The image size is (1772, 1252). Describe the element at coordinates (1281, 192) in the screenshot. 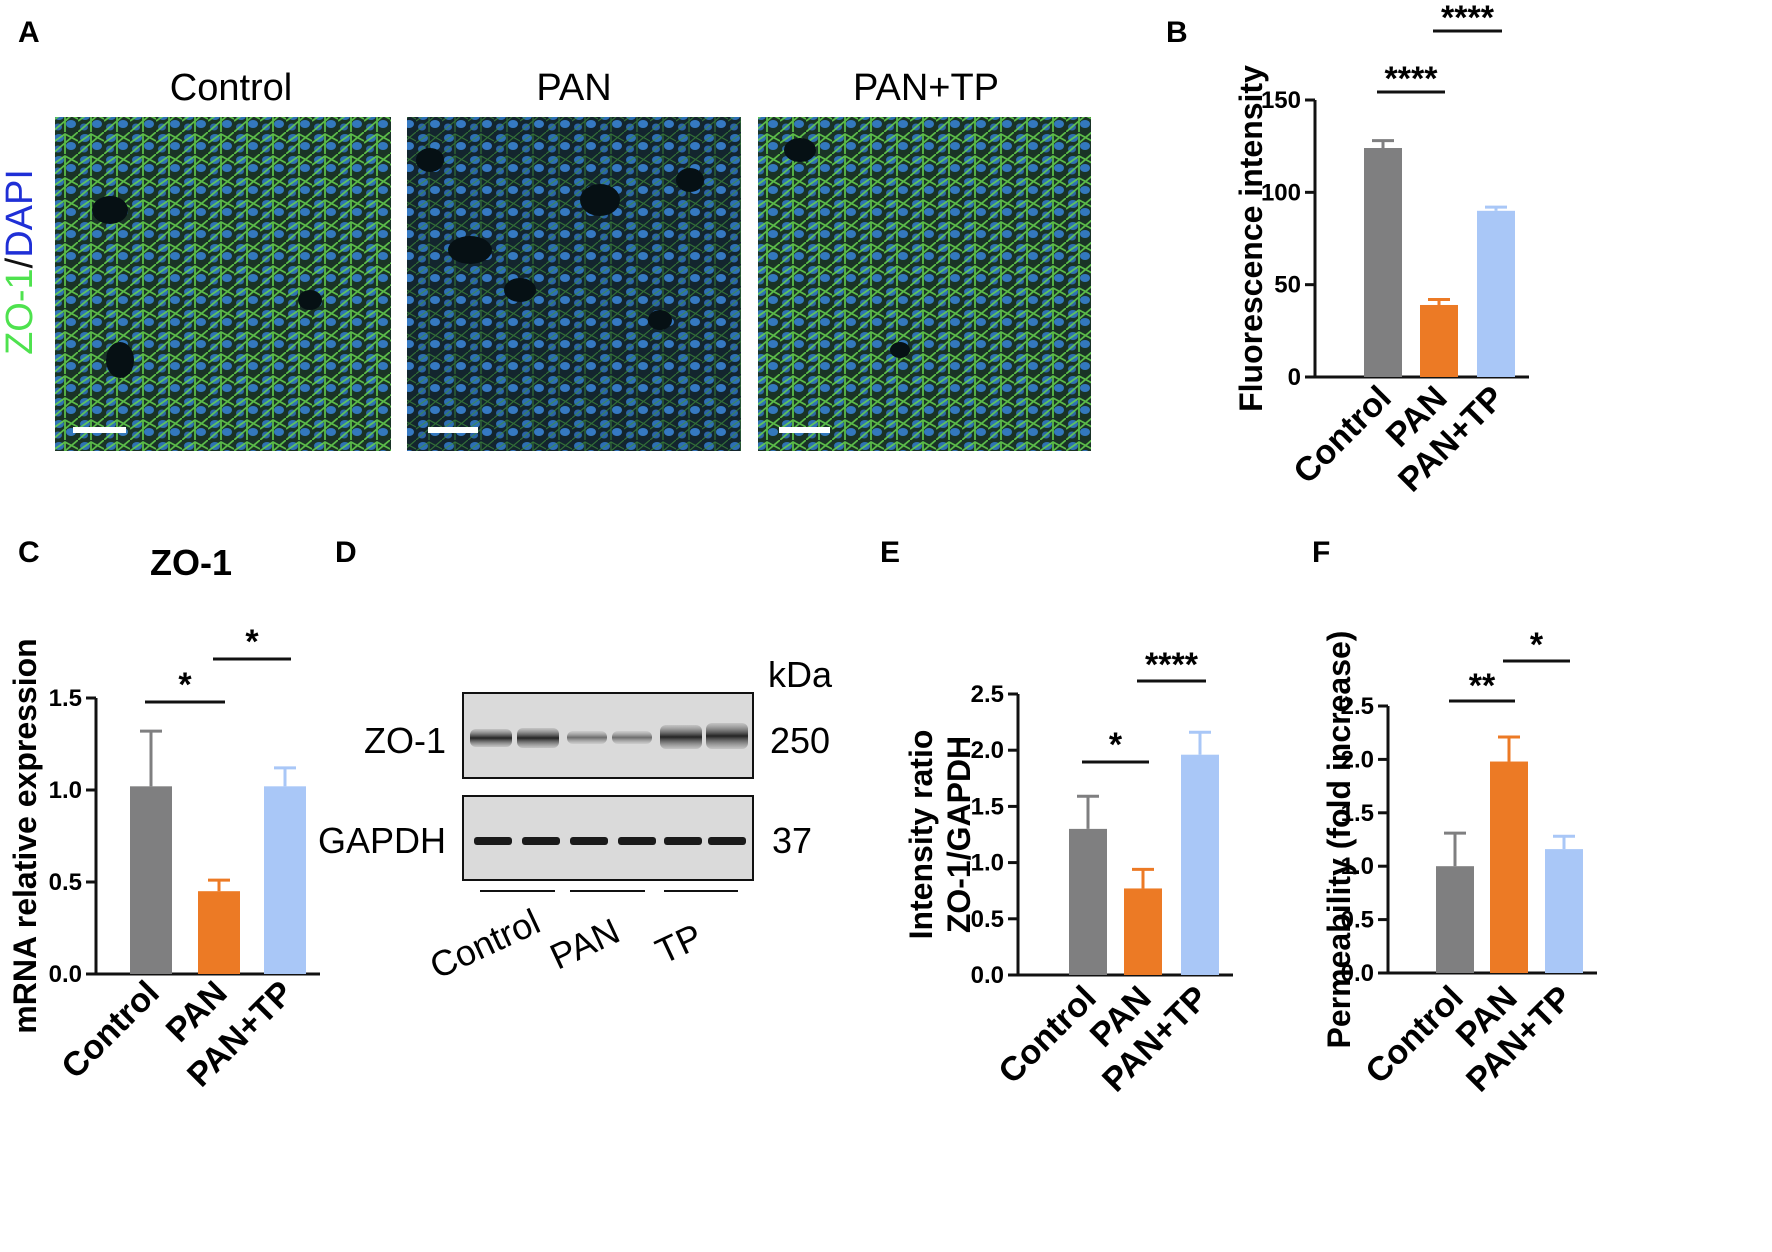

I see `y-tick-label: 100` at that location.